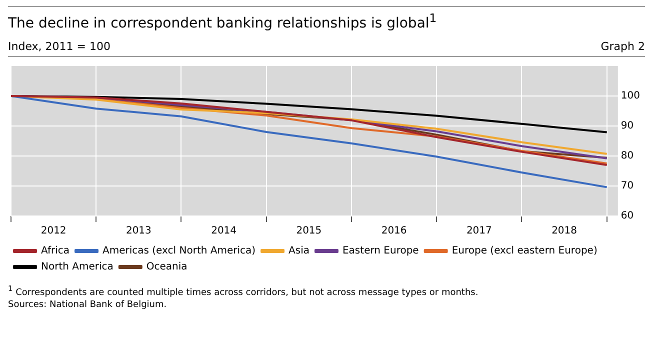 The height and width of the screenshot is (347, 653). Describe the element at coordinates (139, 230) in the screenshot. I see `x-tick-label: 2013` at that location.